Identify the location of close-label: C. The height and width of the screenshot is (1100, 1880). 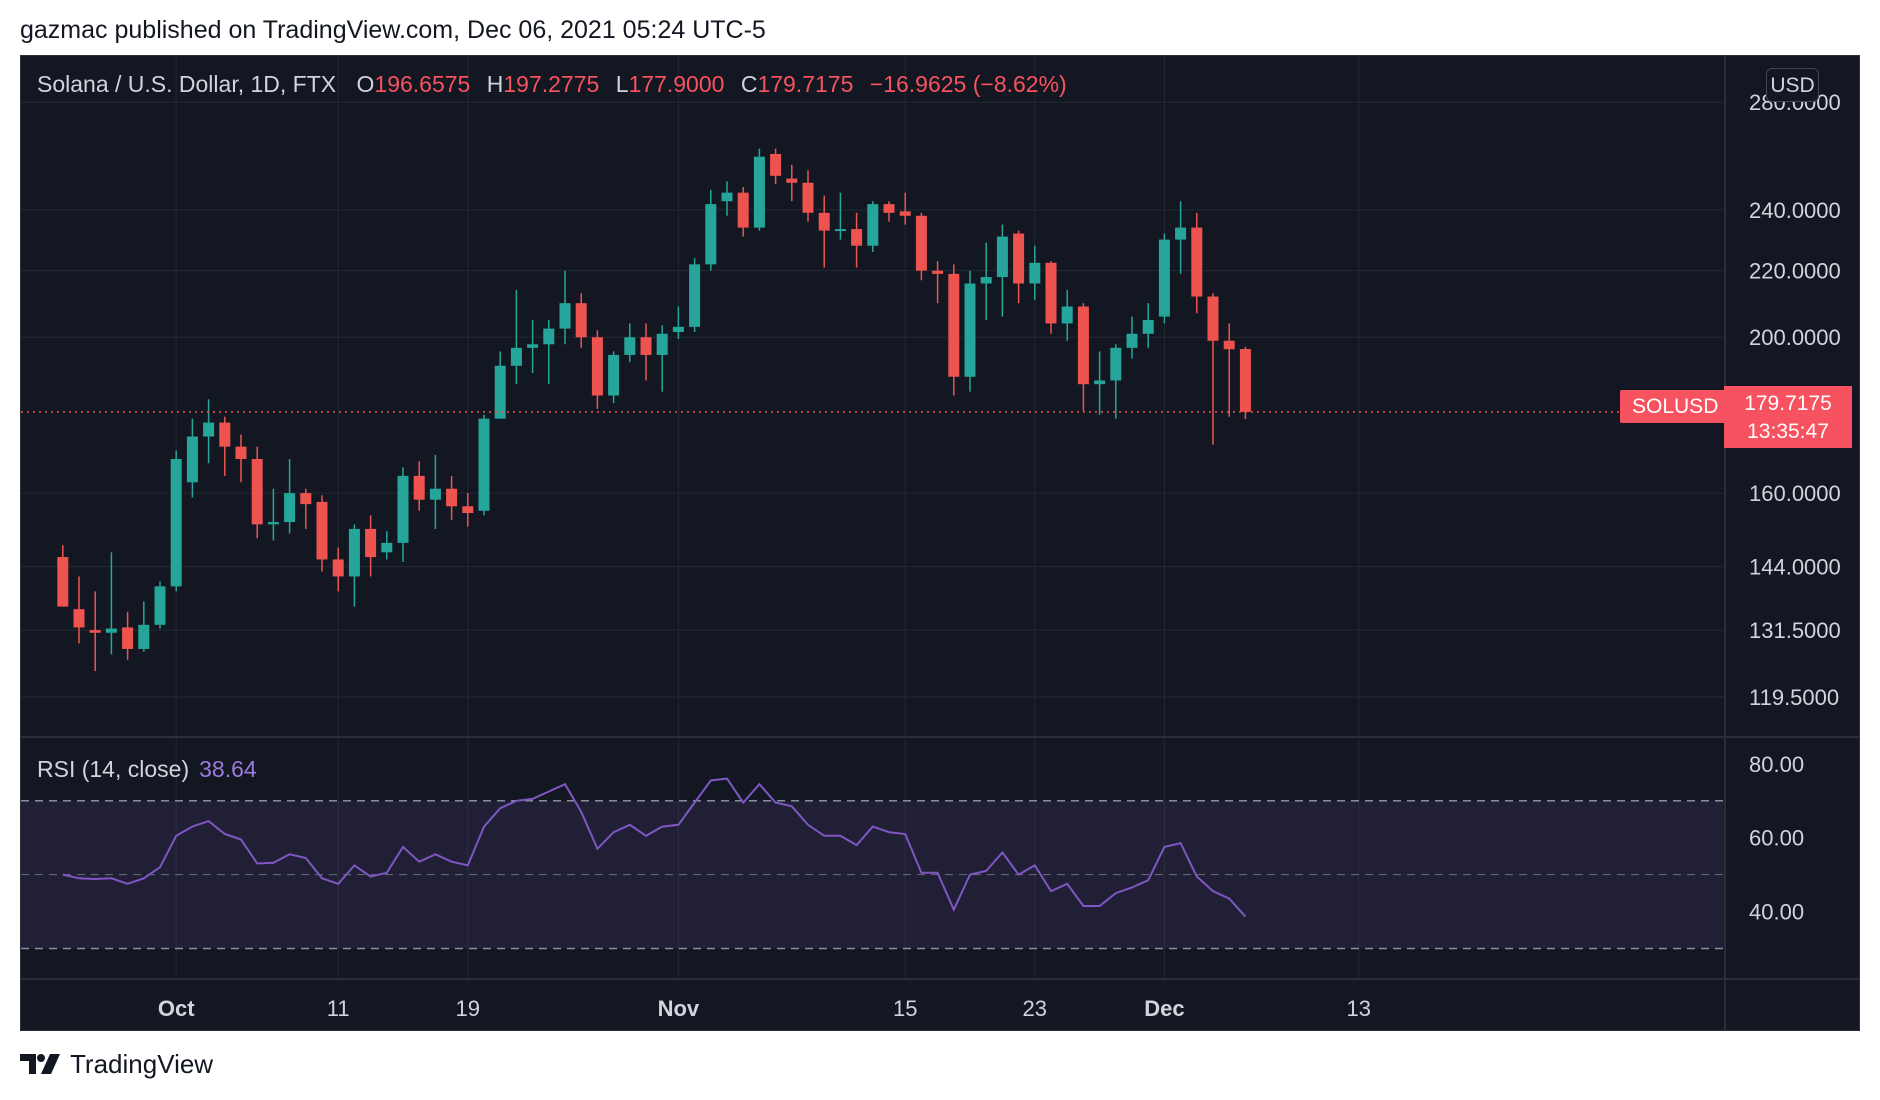
(749, 84).